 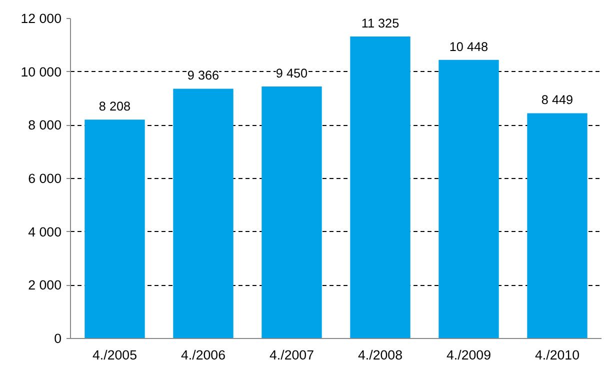 I want to click on y-tick-label: 6 000, so click(x=45, y=178).